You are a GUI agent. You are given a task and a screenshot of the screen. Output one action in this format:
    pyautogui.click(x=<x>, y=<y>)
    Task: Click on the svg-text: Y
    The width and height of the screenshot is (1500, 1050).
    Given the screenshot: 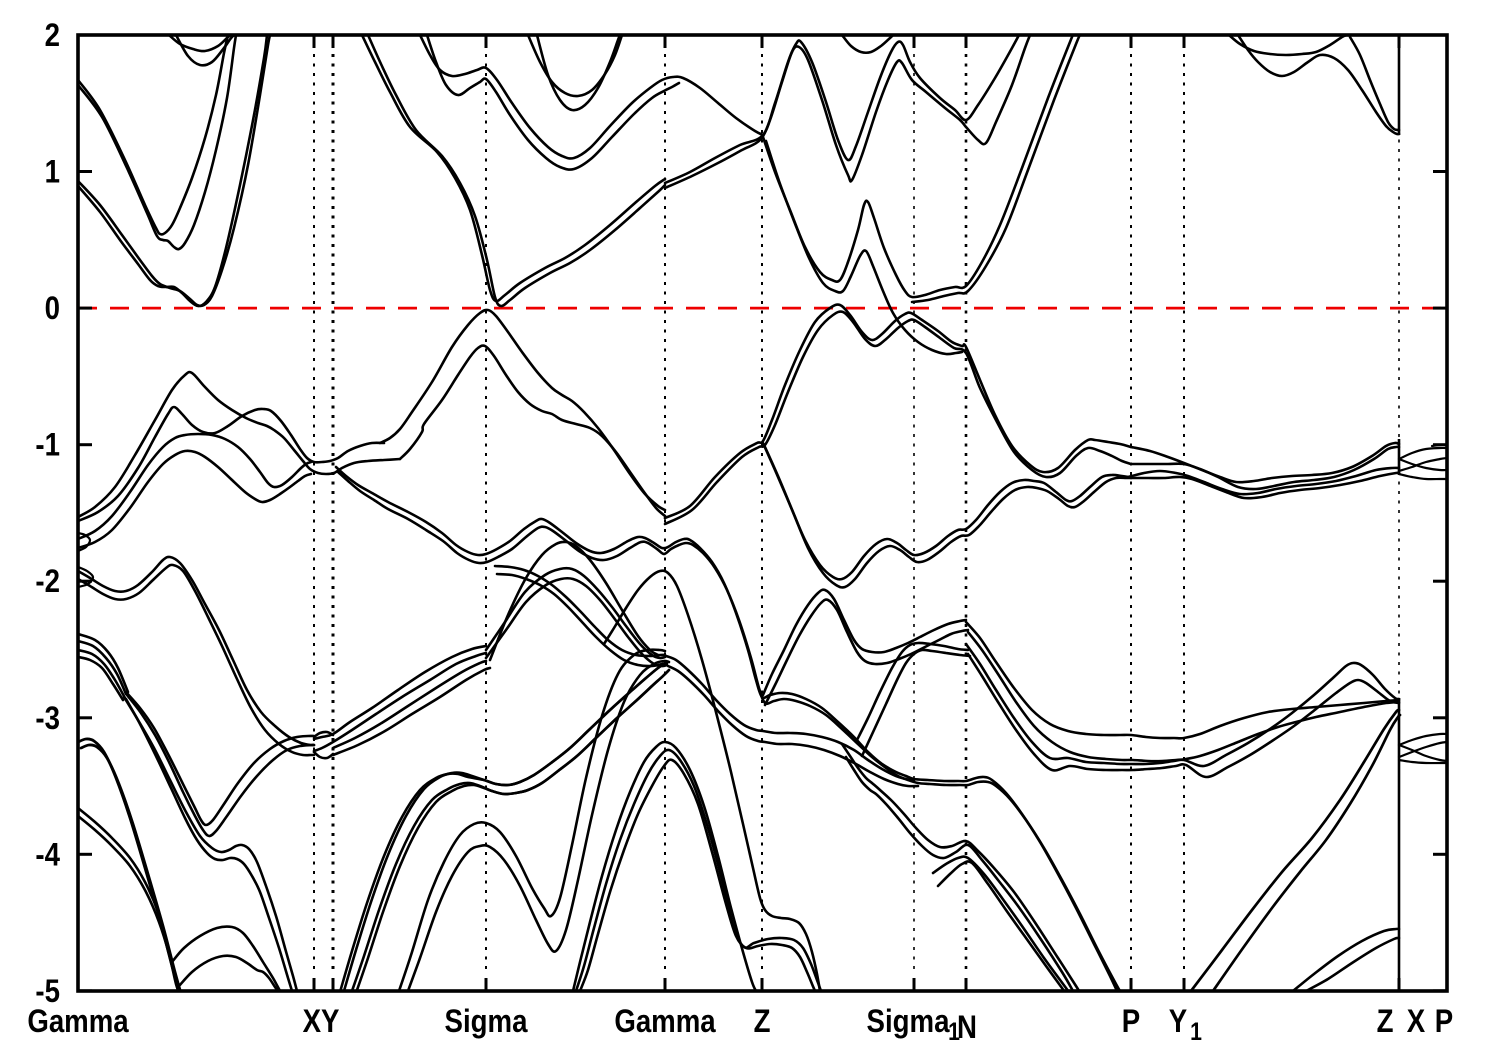 What is the action you would take?
    pyautogui.click(x=1178, y=1022)
    